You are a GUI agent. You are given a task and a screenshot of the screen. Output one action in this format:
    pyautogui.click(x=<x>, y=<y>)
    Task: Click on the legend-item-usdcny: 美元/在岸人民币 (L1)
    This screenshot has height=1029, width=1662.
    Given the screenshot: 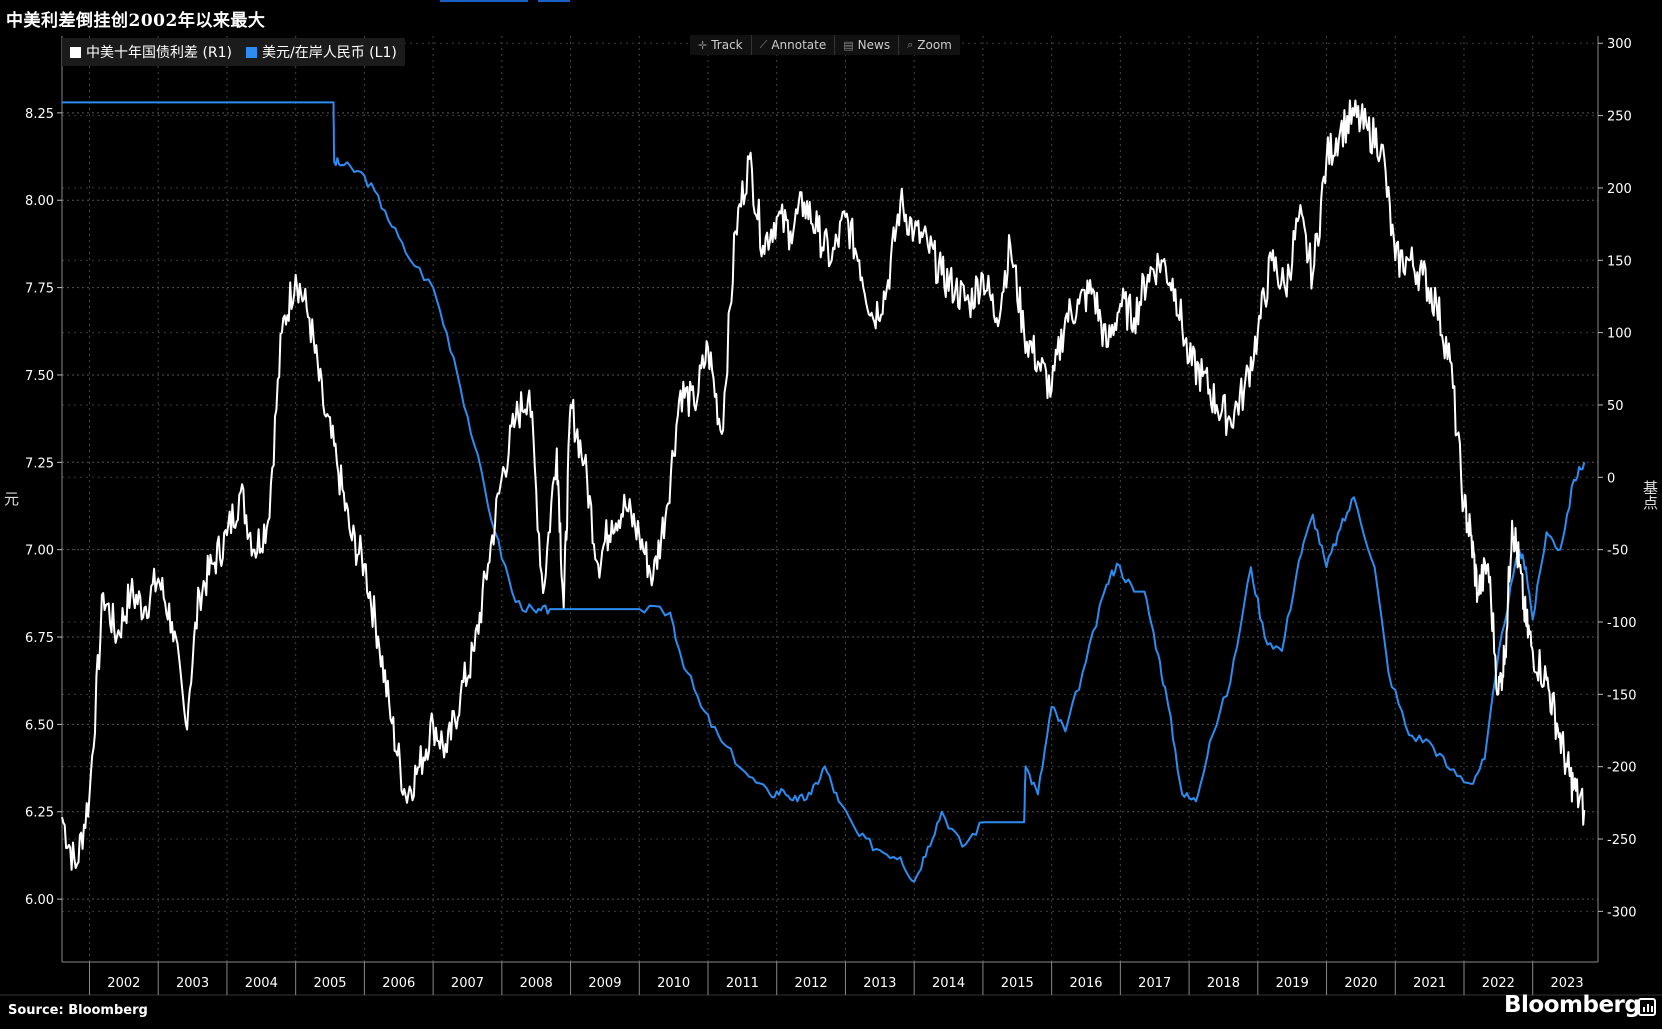 What is the action you would take?
    pyautogui.click(x=321, y=52)
    